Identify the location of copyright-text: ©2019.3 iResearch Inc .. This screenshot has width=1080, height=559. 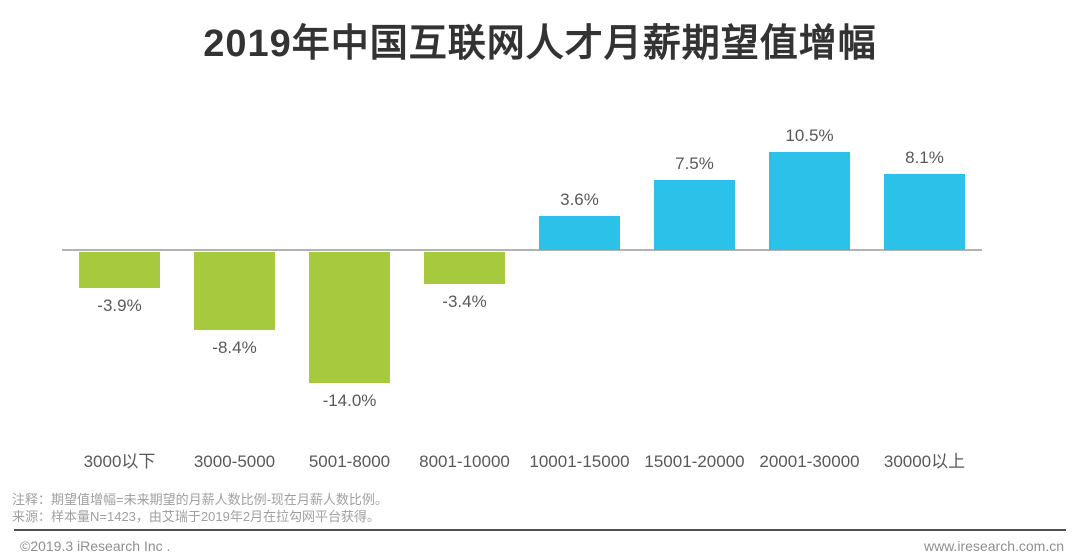
(95, 546).